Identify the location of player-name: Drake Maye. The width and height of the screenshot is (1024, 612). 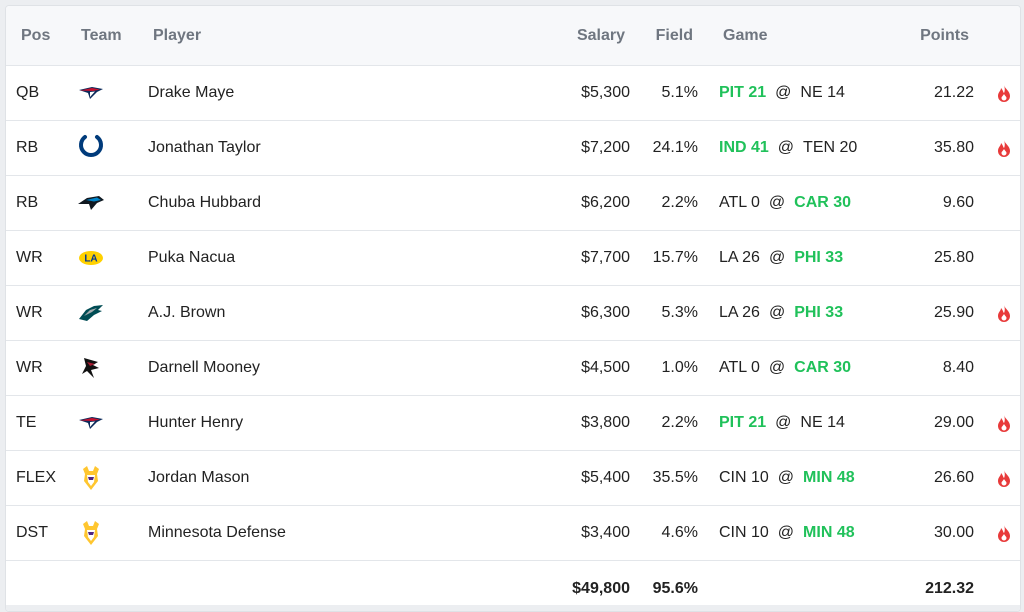
(191, 92).